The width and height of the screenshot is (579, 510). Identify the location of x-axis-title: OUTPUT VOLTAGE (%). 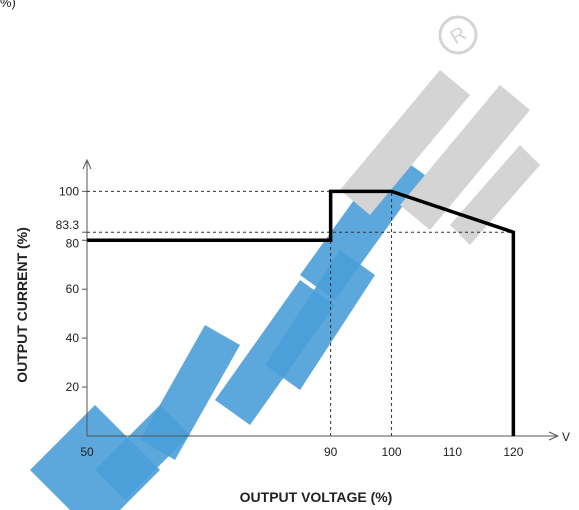
(316, 497).